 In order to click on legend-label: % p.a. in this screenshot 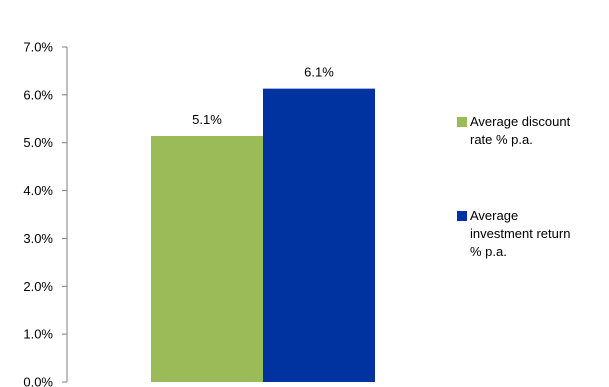, I will do `click(488, 251)`.